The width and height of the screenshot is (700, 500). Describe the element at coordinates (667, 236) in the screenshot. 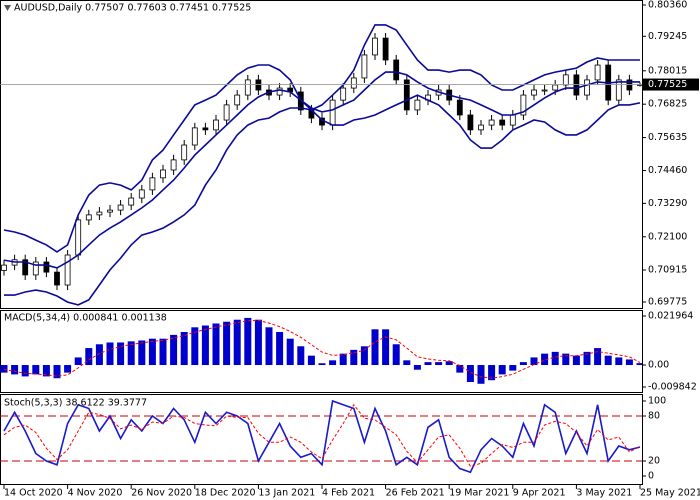

I see `y-tick-label: 0.72100` at that location.